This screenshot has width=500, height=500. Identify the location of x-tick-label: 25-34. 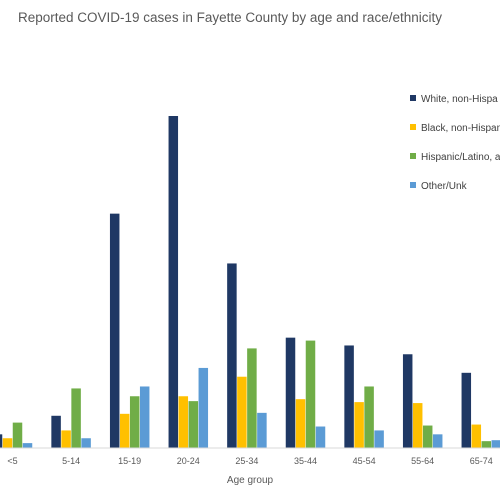
(246, 461).